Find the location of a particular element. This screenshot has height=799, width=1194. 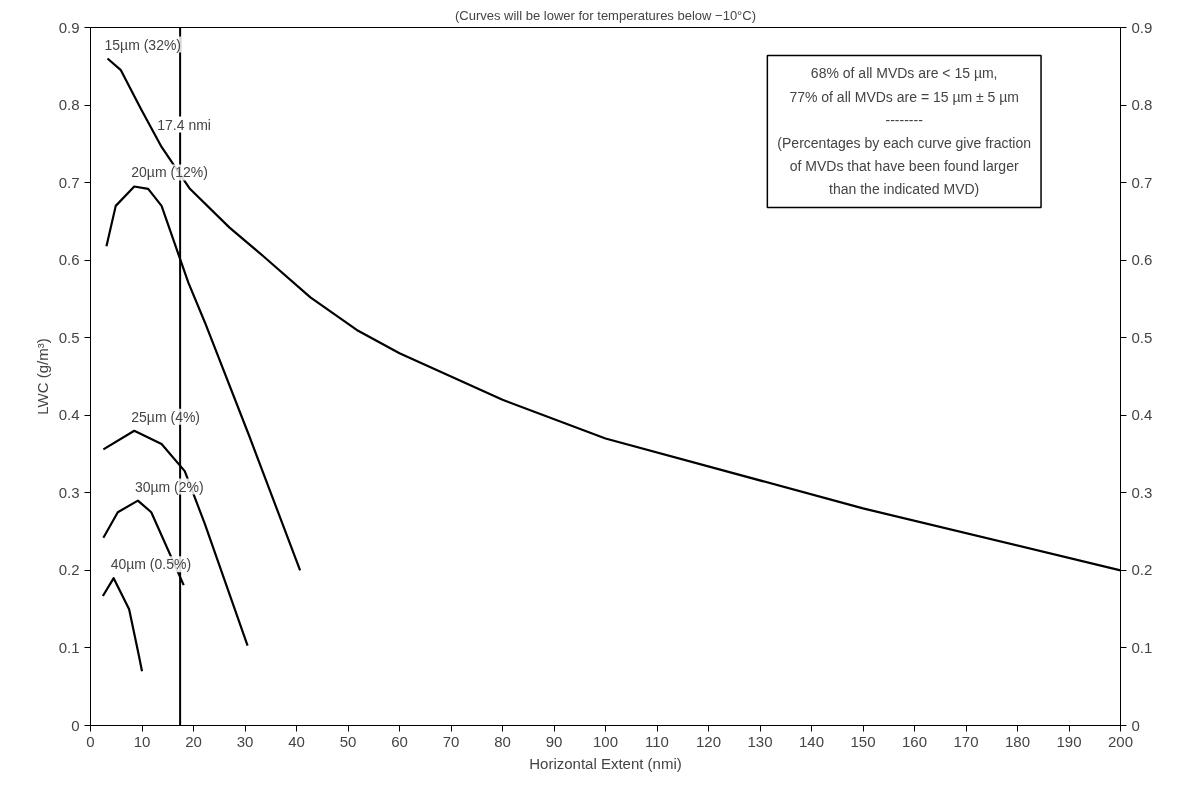

y2-tick-label: 0 is located at coordinates (1135, 725).